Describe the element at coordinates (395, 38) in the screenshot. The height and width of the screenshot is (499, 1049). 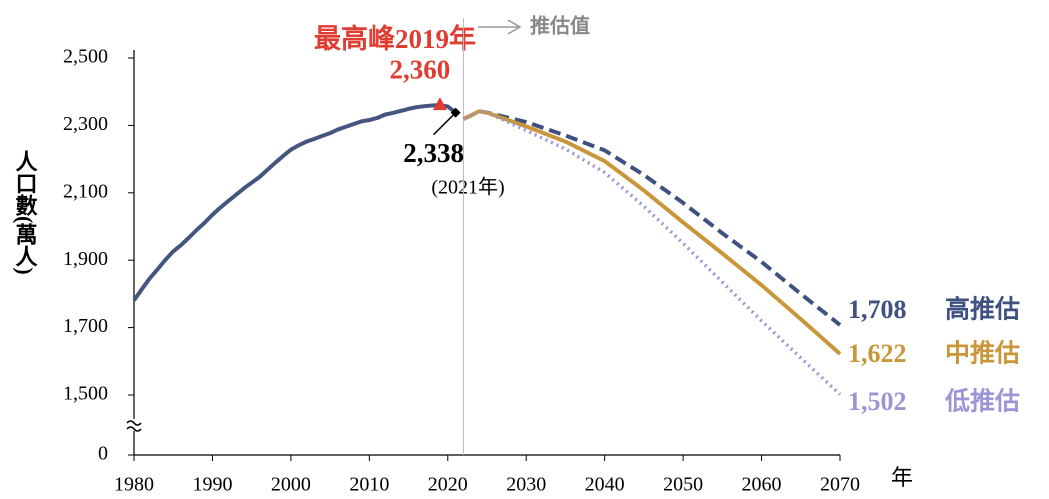
I see `peak-annotation: 最高峰2019年` at that location.